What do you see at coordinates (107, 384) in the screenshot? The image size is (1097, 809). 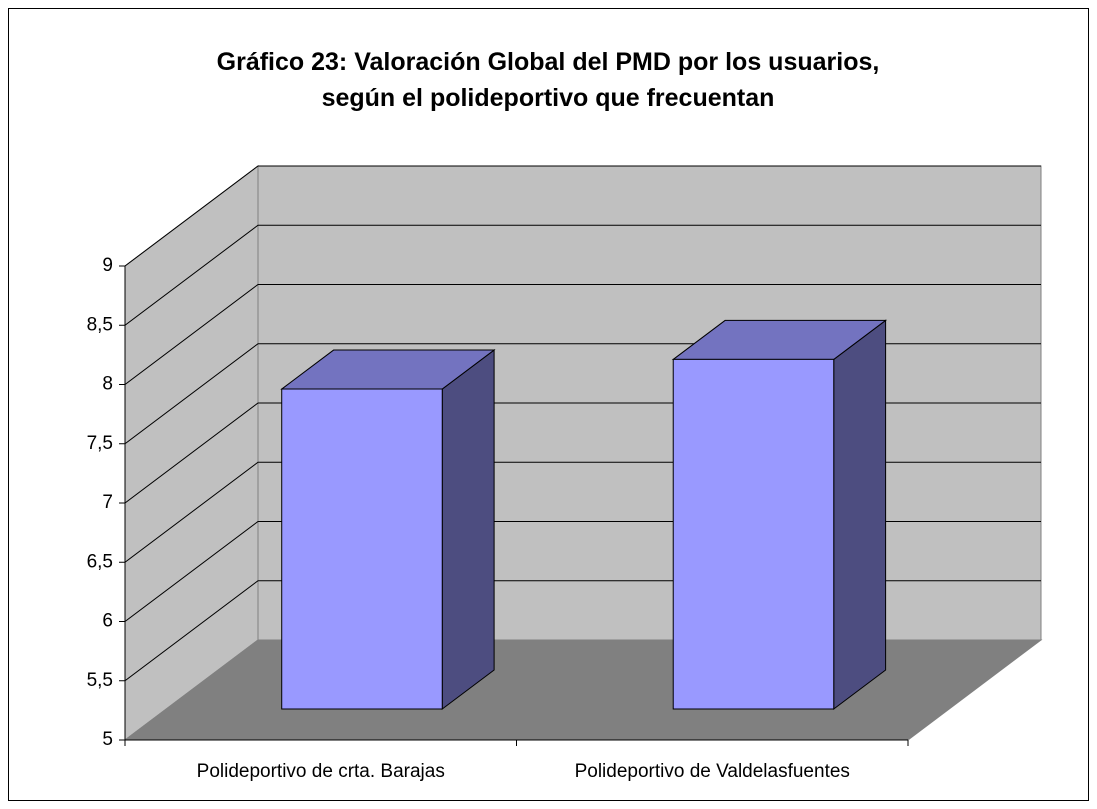 I see `y-tick-label: 8` at bounding box center [107, 384].